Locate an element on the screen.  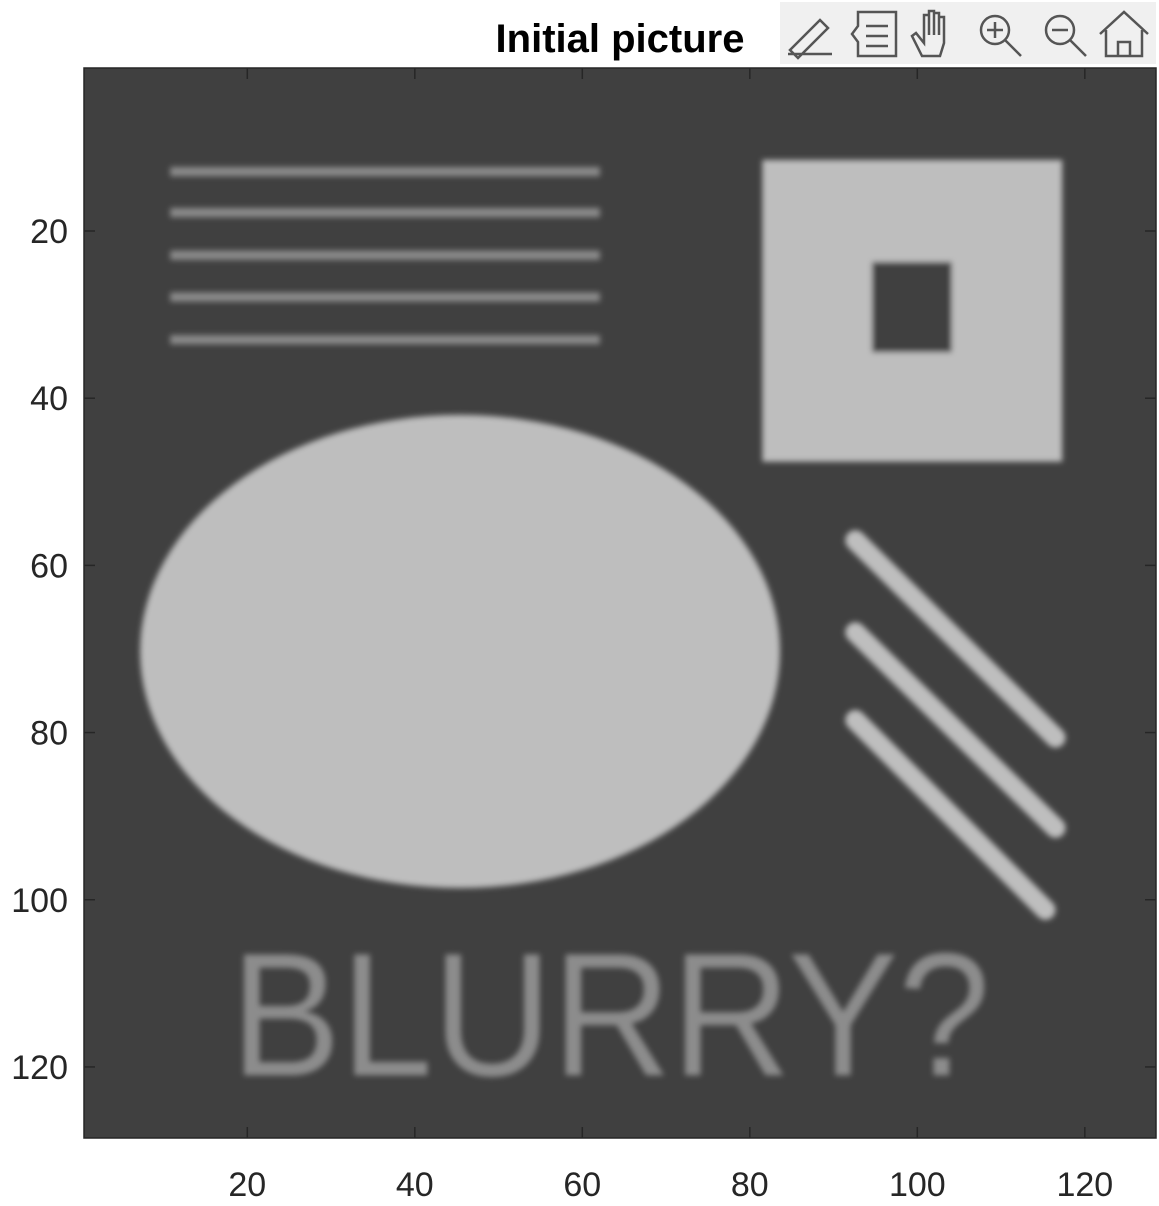
title: Initial picture is located at coordinates (620, 39).